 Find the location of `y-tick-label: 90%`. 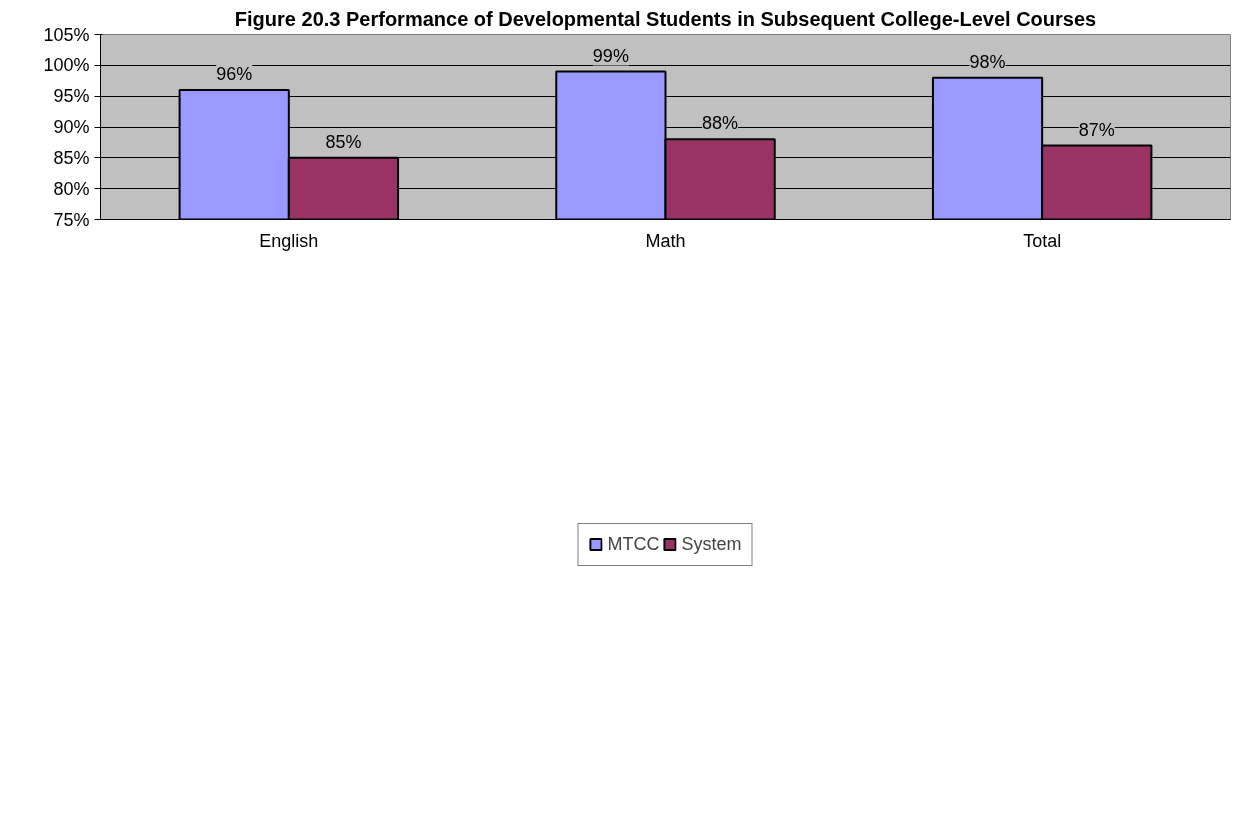

y-tick-label: 90% is located at coordinates (71, 127).